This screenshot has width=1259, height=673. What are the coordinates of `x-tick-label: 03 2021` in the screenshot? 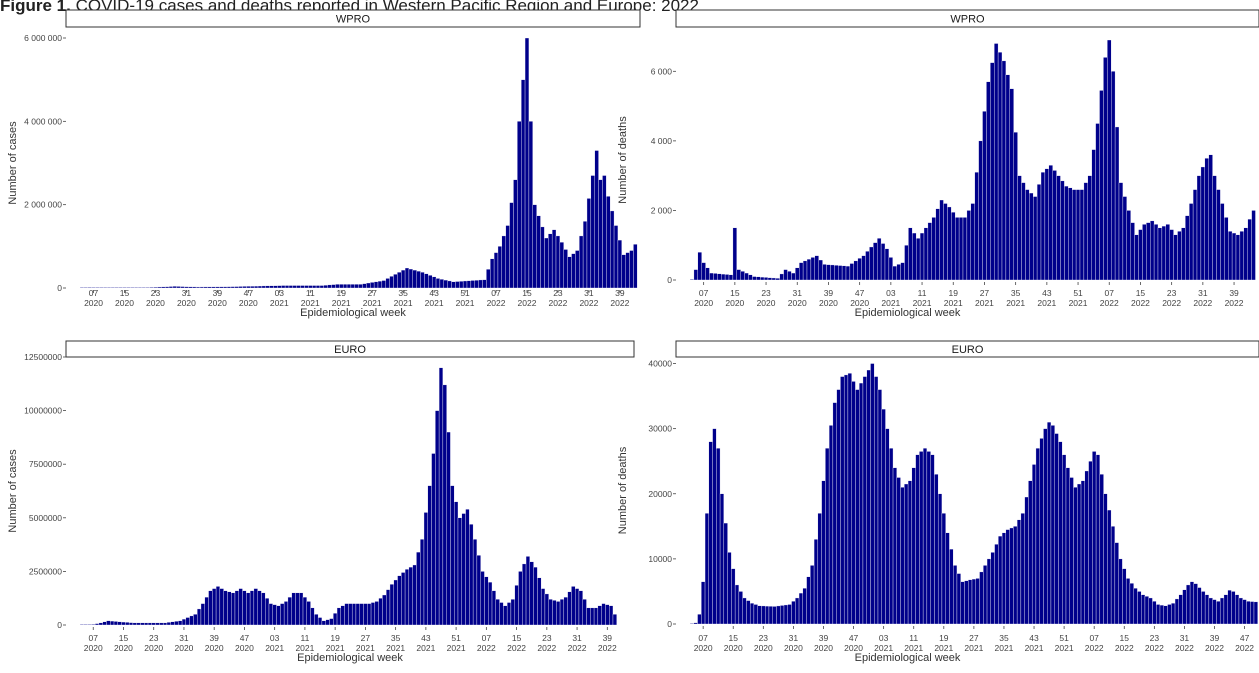 It's located at (279, 298).